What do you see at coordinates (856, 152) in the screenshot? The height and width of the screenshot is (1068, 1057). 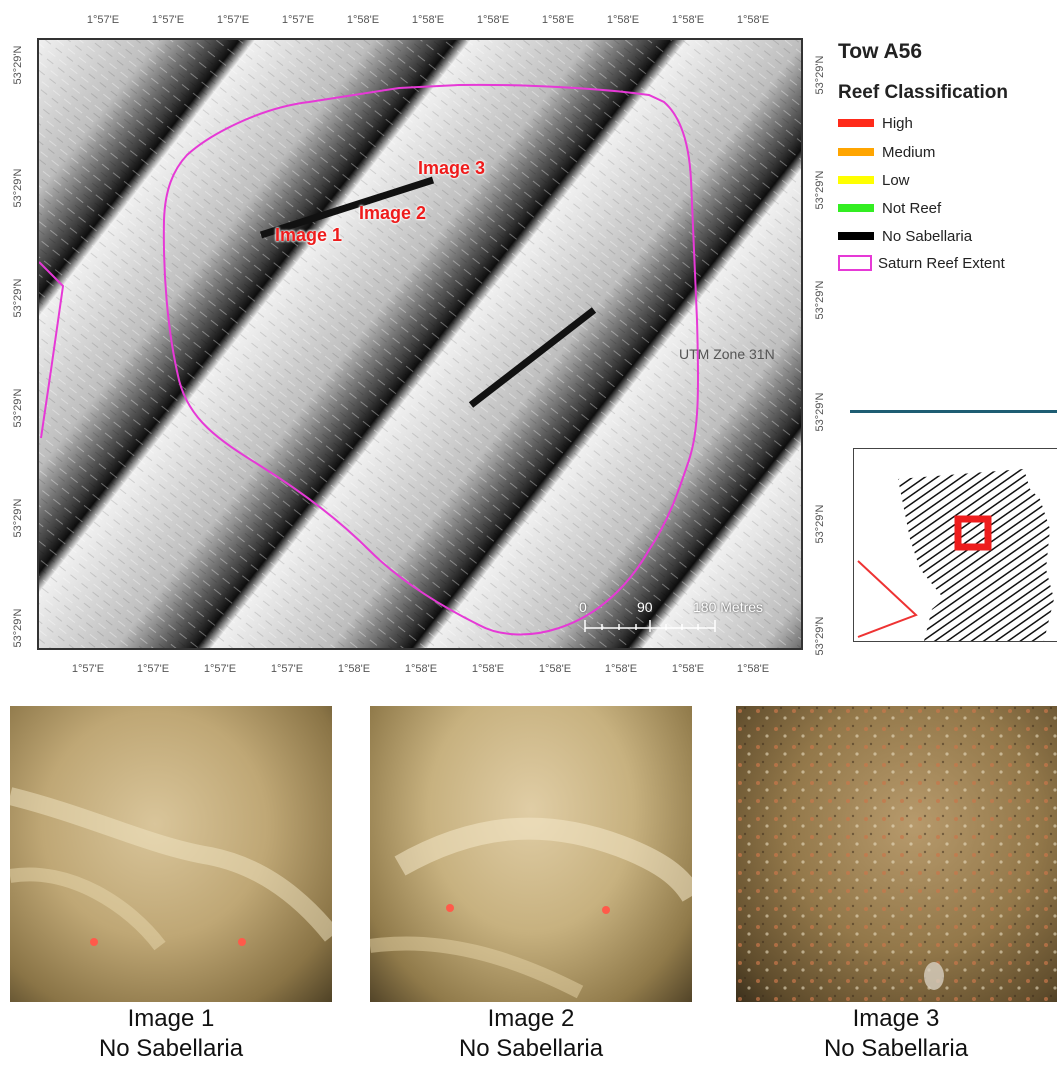 I see `legend-swatch-medium` at bounding box center [856, 152].